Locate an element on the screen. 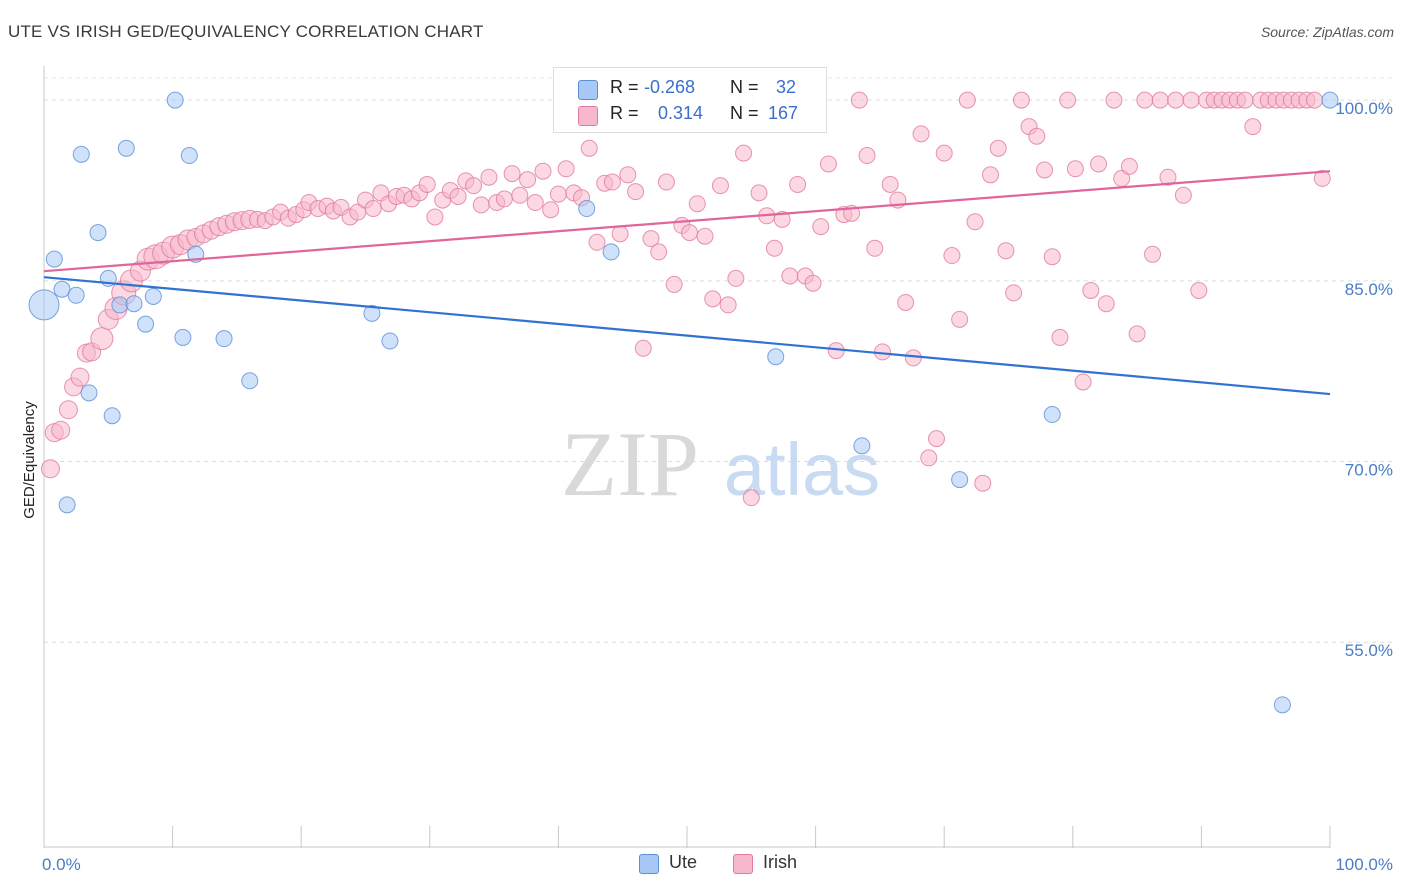  irish-r-value: 0.314 is located at coordinates (681, 113).